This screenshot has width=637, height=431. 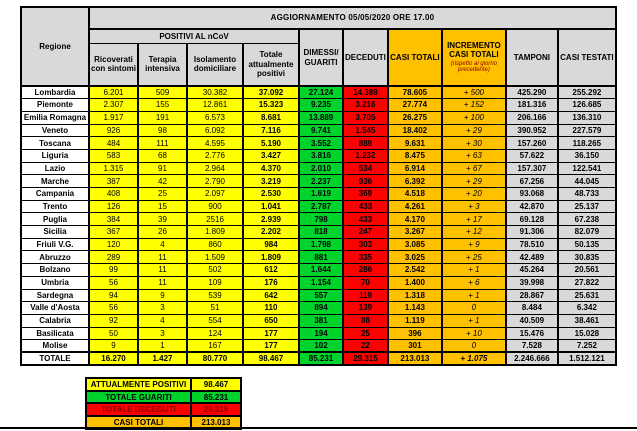 I want to click on cell-casi-totali: 27.774, so click(x=414, y=105).